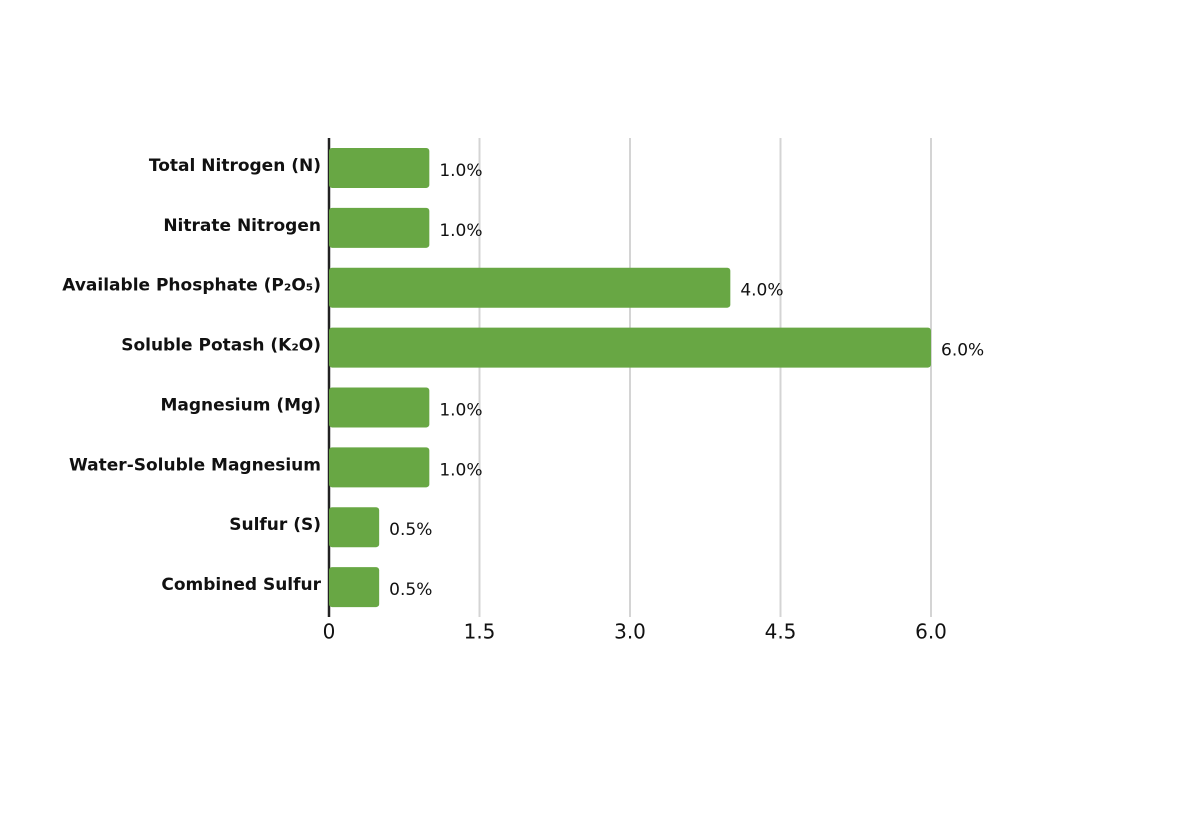 The height and width of the screenshot is (831, 1200). What do you see at coordinates (221, 346) in the screenshot?
I see `y-tick-label: Soluble Potash (K₂O)` at bounding box center [221, 346].